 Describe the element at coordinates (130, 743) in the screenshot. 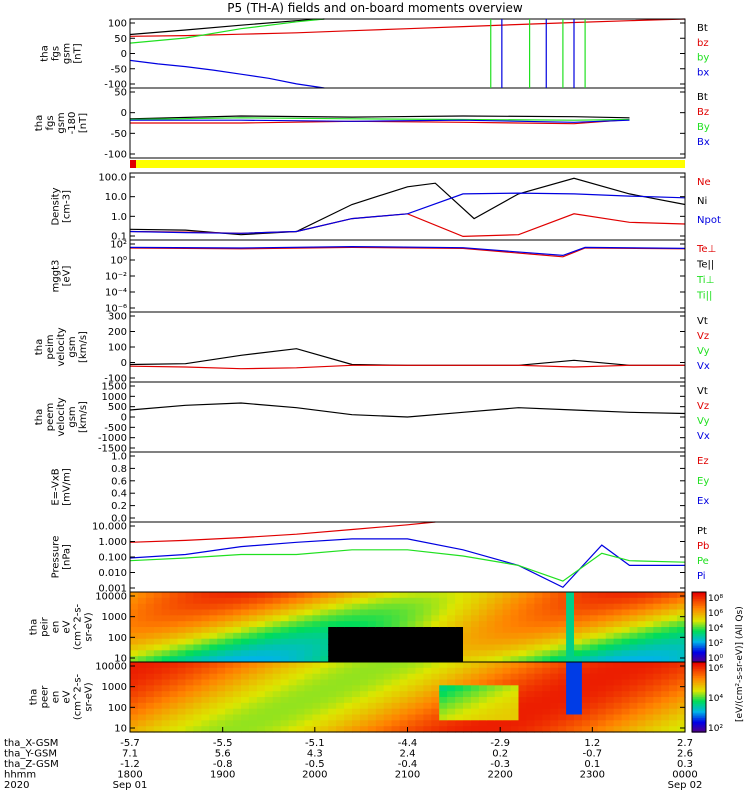

I see `xaxis-value: -5.7` at that location.